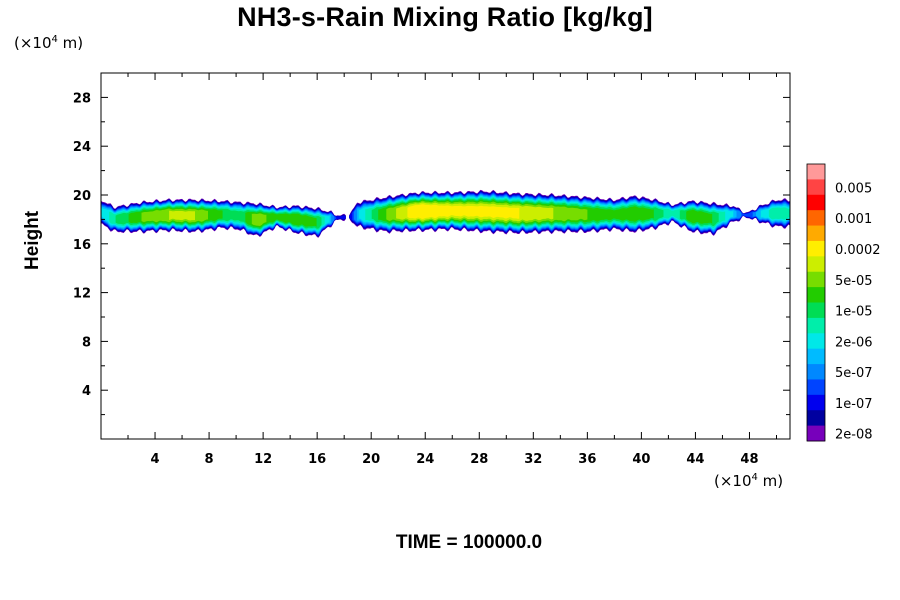 Image resolution: width=900 pixels, height=600 pixels. What do you see at coordinates (263, 459) in the screenshot?
I see `x-tick-label: 12` at bounding box center [263, 459].